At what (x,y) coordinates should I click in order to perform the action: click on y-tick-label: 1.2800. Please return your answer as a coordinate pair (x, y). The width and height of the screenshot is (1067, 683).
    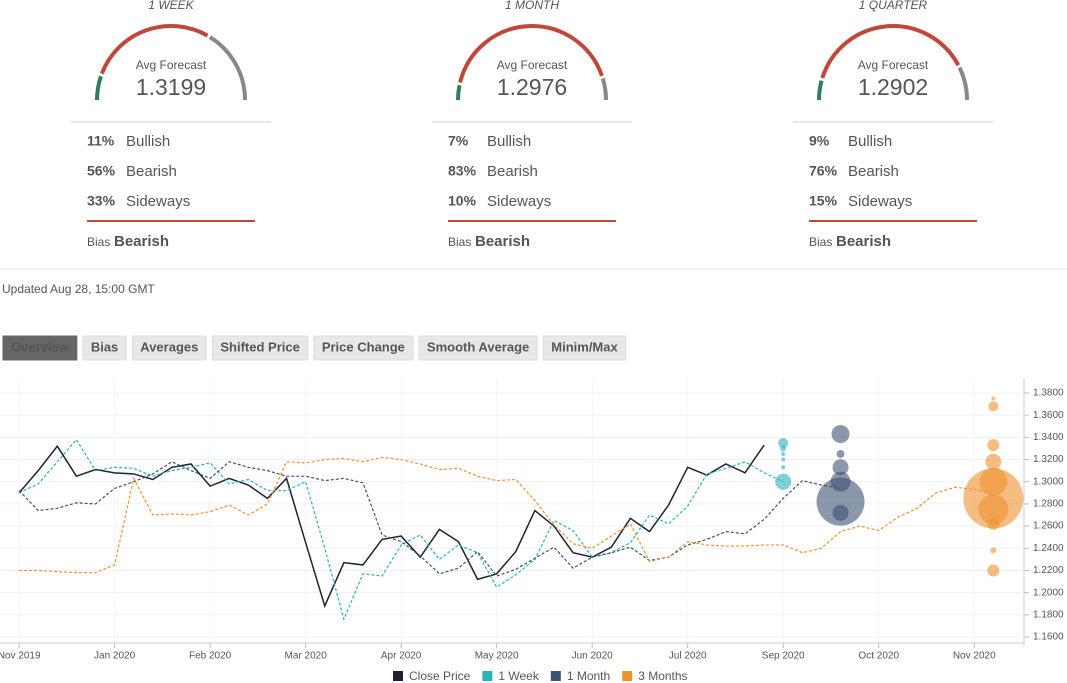
    Looking at the image, I should click on (1048, 504).